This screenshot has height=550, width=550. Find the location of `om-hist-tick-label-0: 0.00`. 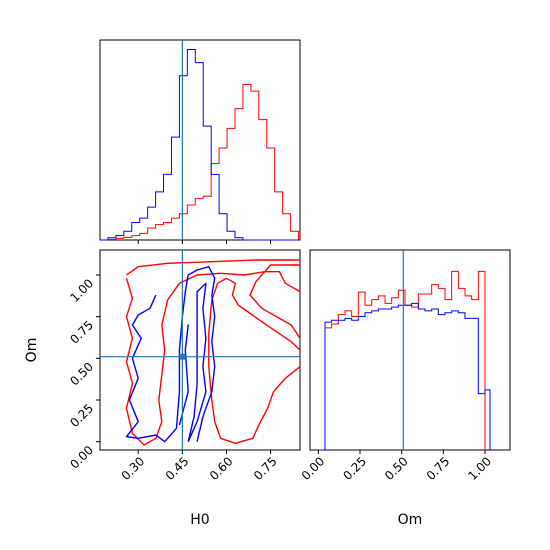

om-hist-tick-label-0: 0.00 is located at coordinates (313, 468).